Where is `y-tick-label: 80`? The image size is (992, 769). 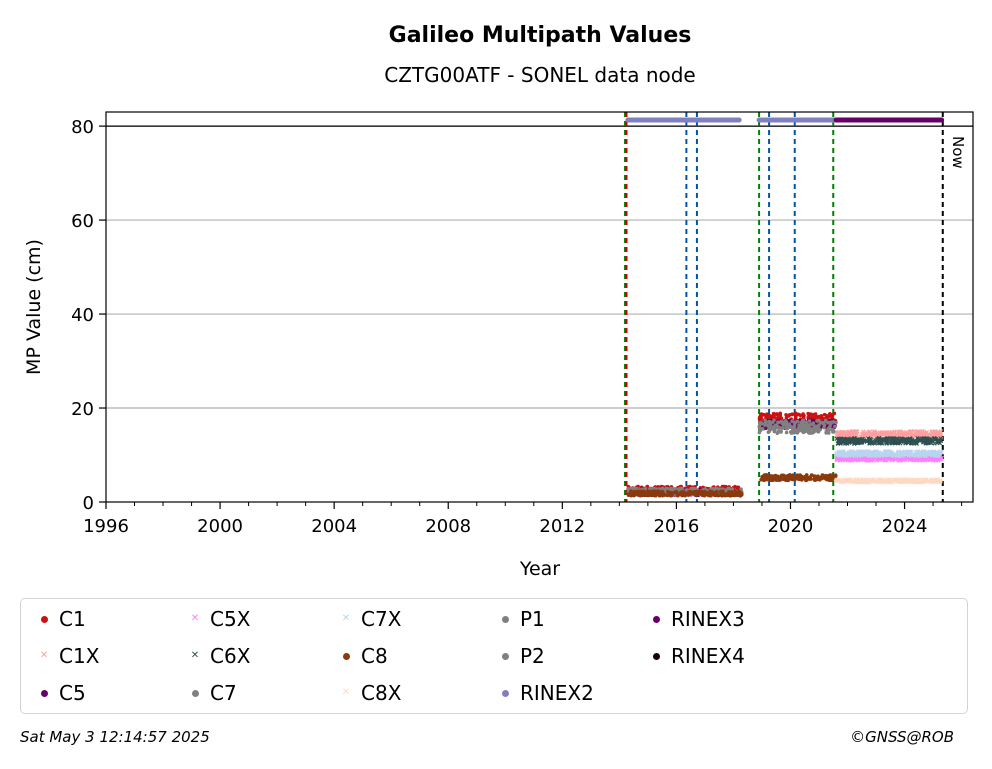
y-tick-label: 80 is located at coordinates (82, 127).